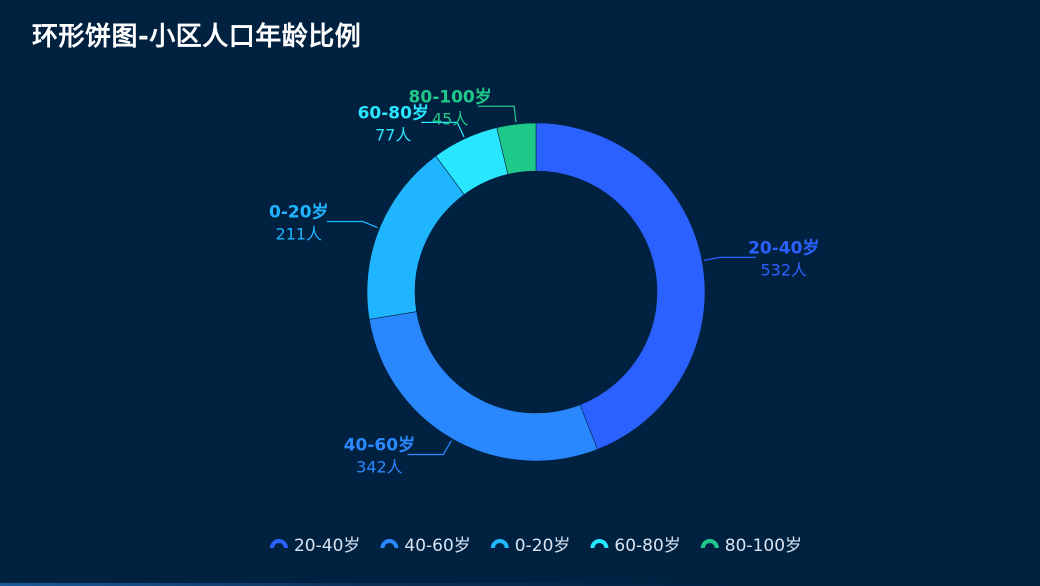  I want to click on bottom-divider, so click(520, 584).